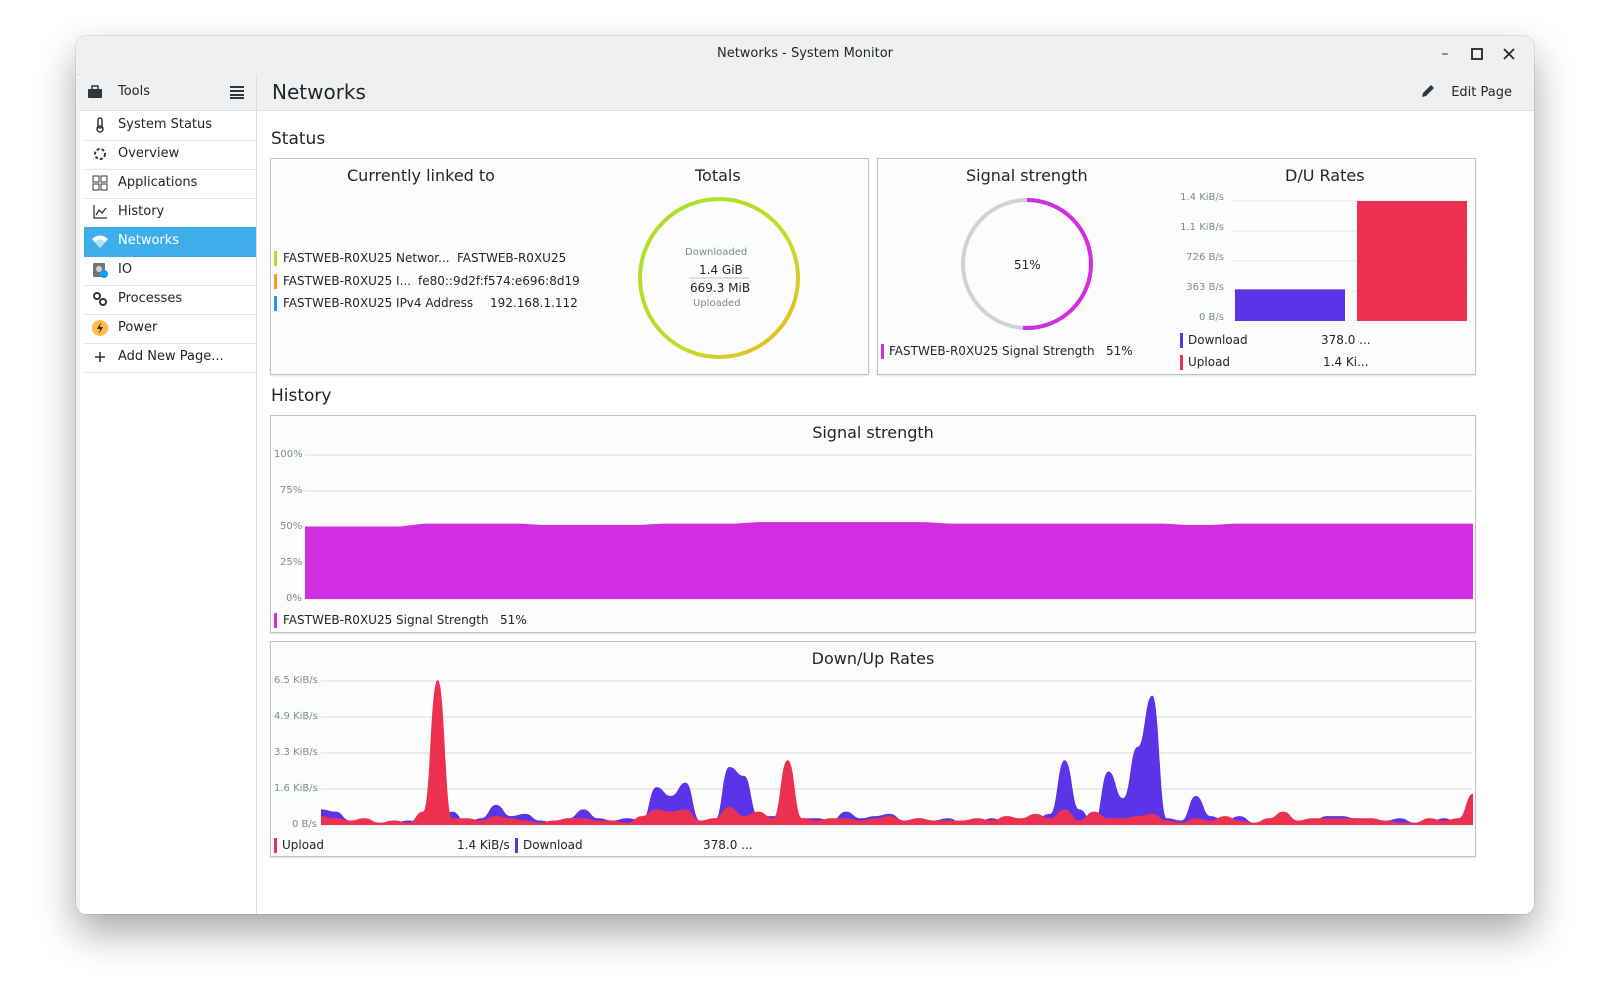  I want to click on signal-strength-title: Signal strength, so click(1027, 175).